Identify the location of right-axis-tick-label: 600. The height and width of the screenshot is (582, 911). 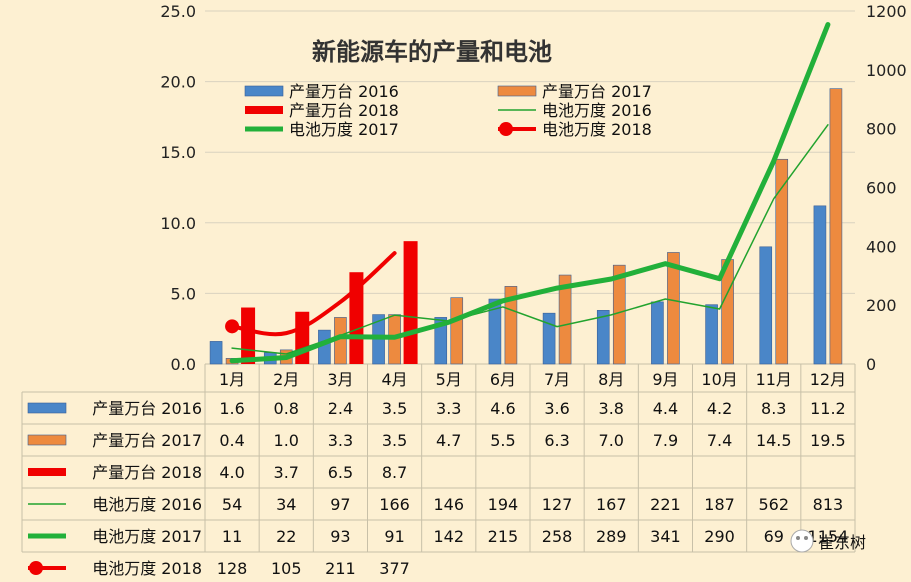
(881, 188).